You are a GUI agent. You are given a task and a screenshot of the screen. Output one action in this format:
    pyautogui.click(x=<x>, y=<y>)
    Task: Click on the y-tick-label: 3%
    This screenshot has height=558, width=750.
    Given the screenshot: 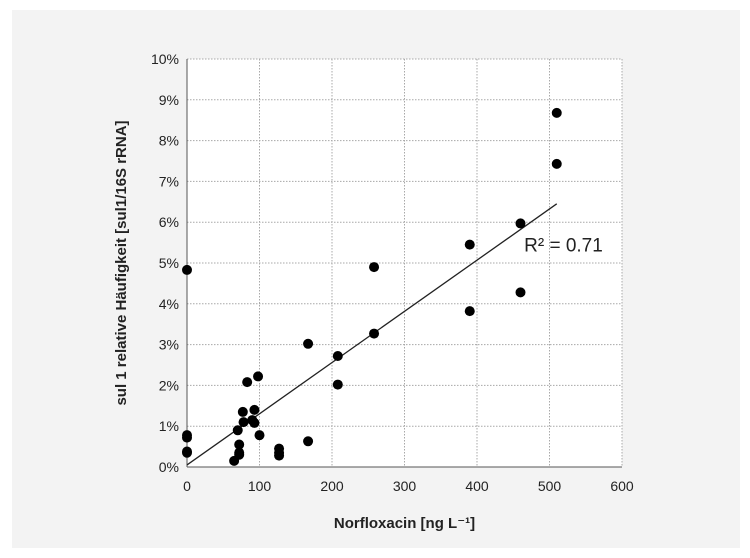 What is the action you would take?
    pyautogui.click(x=169, y=345)
    